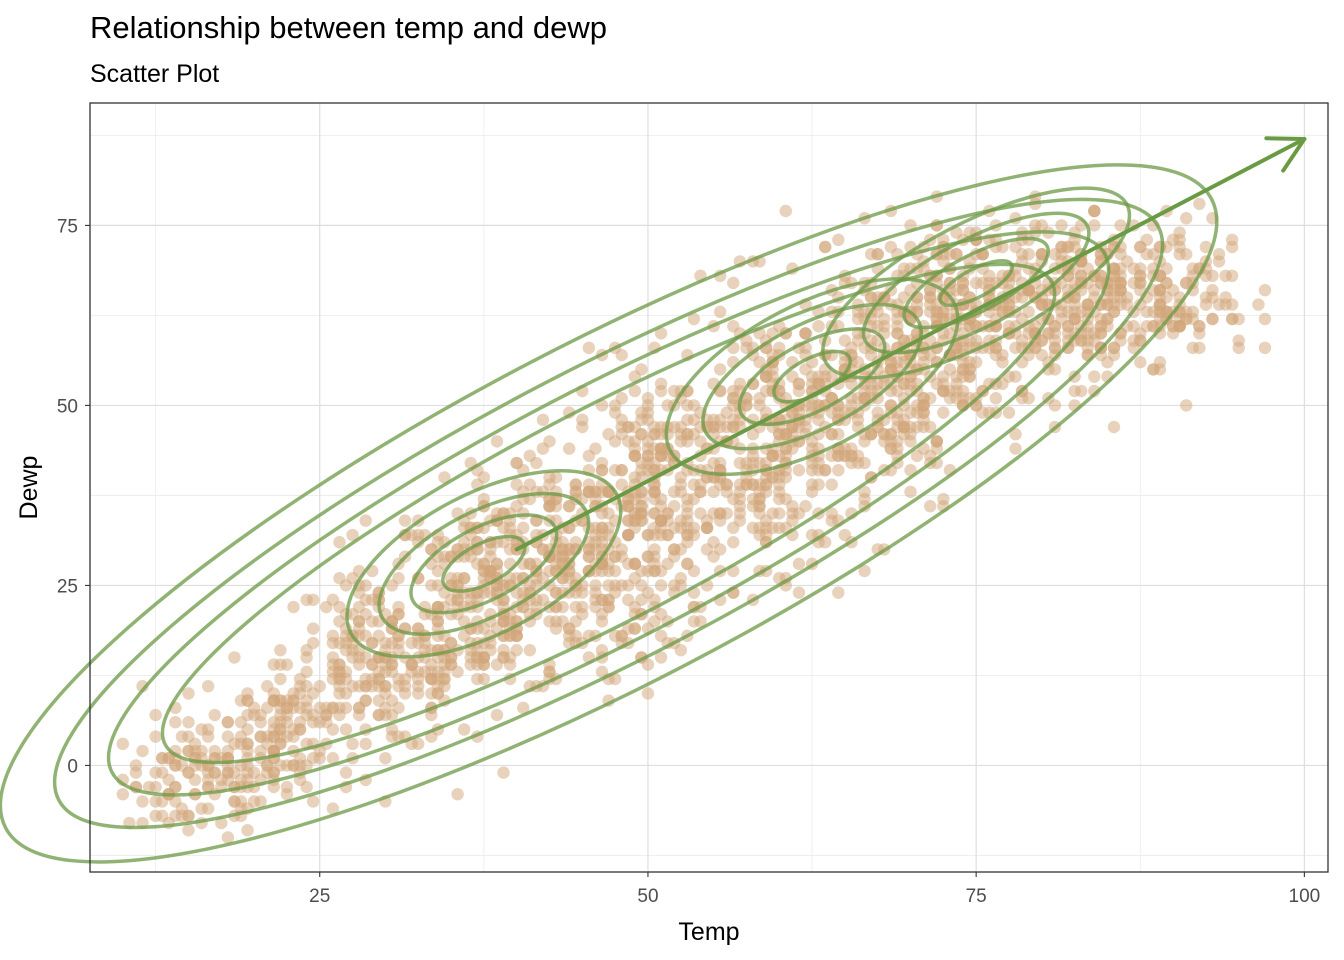  I want to click on density-contour, so click(812, 377).